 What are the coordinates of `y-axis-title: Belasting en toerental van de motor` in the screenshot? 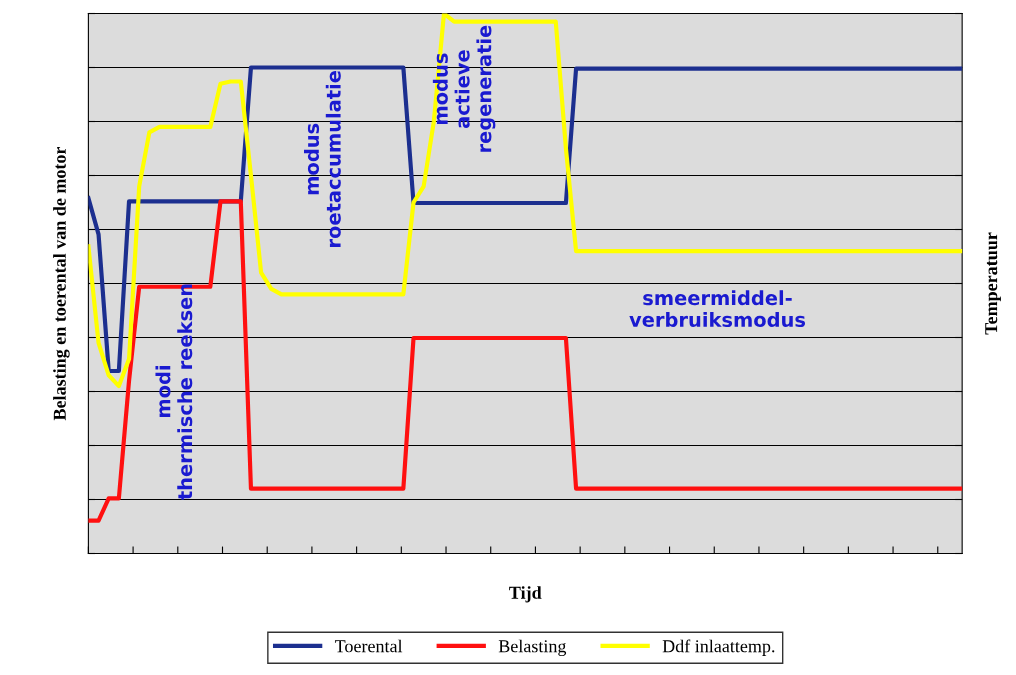 It's located at (61, 283).